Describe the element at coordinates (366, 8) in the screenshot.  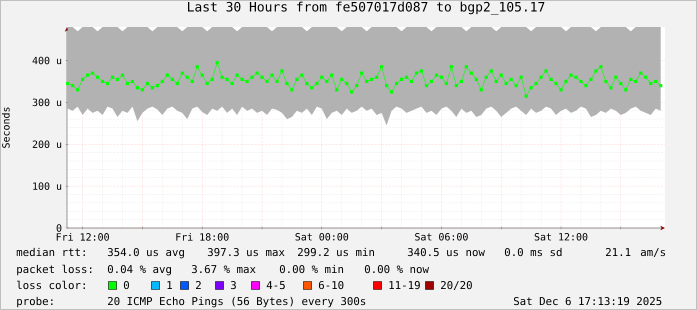
I see `chart-title: Last 30 Hours from fe507017d087 to bgp2_105.17` at that location.